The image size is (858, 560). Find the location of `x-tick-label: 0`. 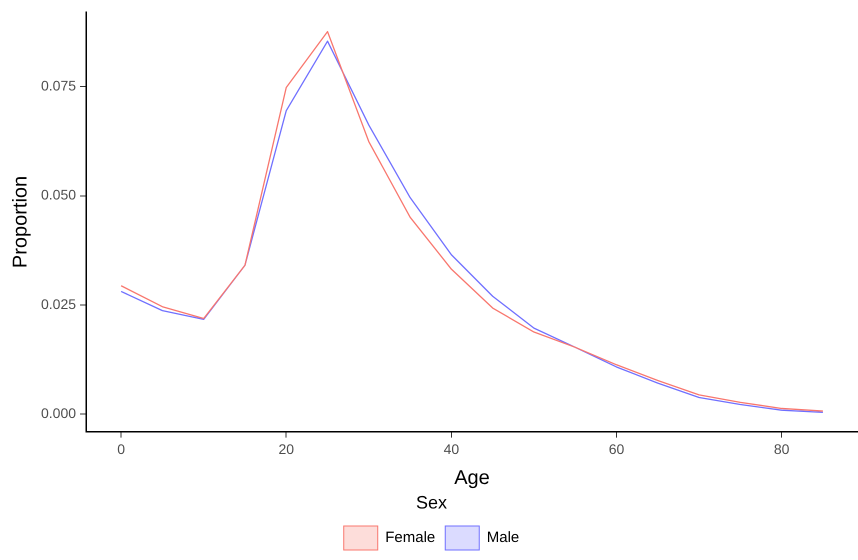

x-tick-label: 0 is located at coordinates (121, 448).